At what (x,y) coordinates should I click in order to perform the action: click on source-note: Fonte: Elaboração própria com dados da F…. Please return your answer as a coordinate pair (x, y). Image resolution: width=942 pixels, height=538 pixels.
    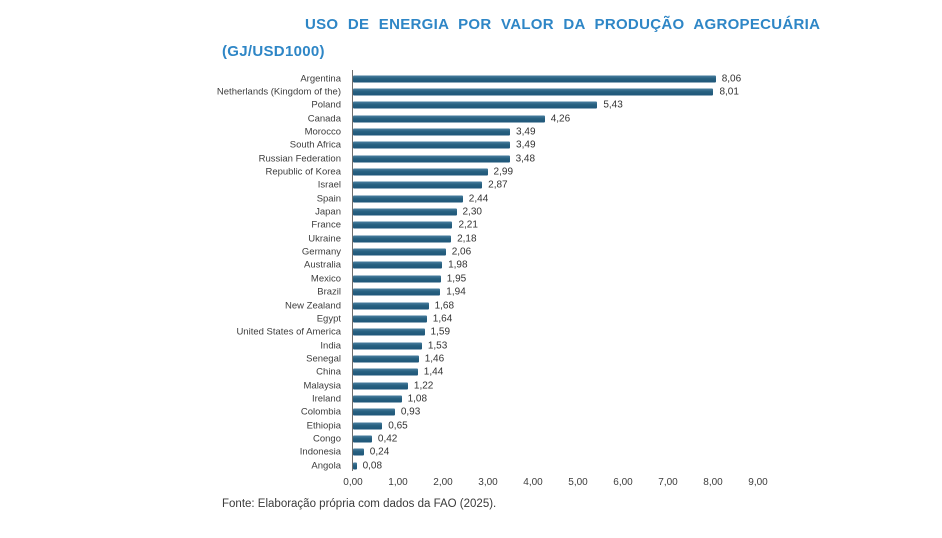
    Looking at the image, I should click on (359, 504).